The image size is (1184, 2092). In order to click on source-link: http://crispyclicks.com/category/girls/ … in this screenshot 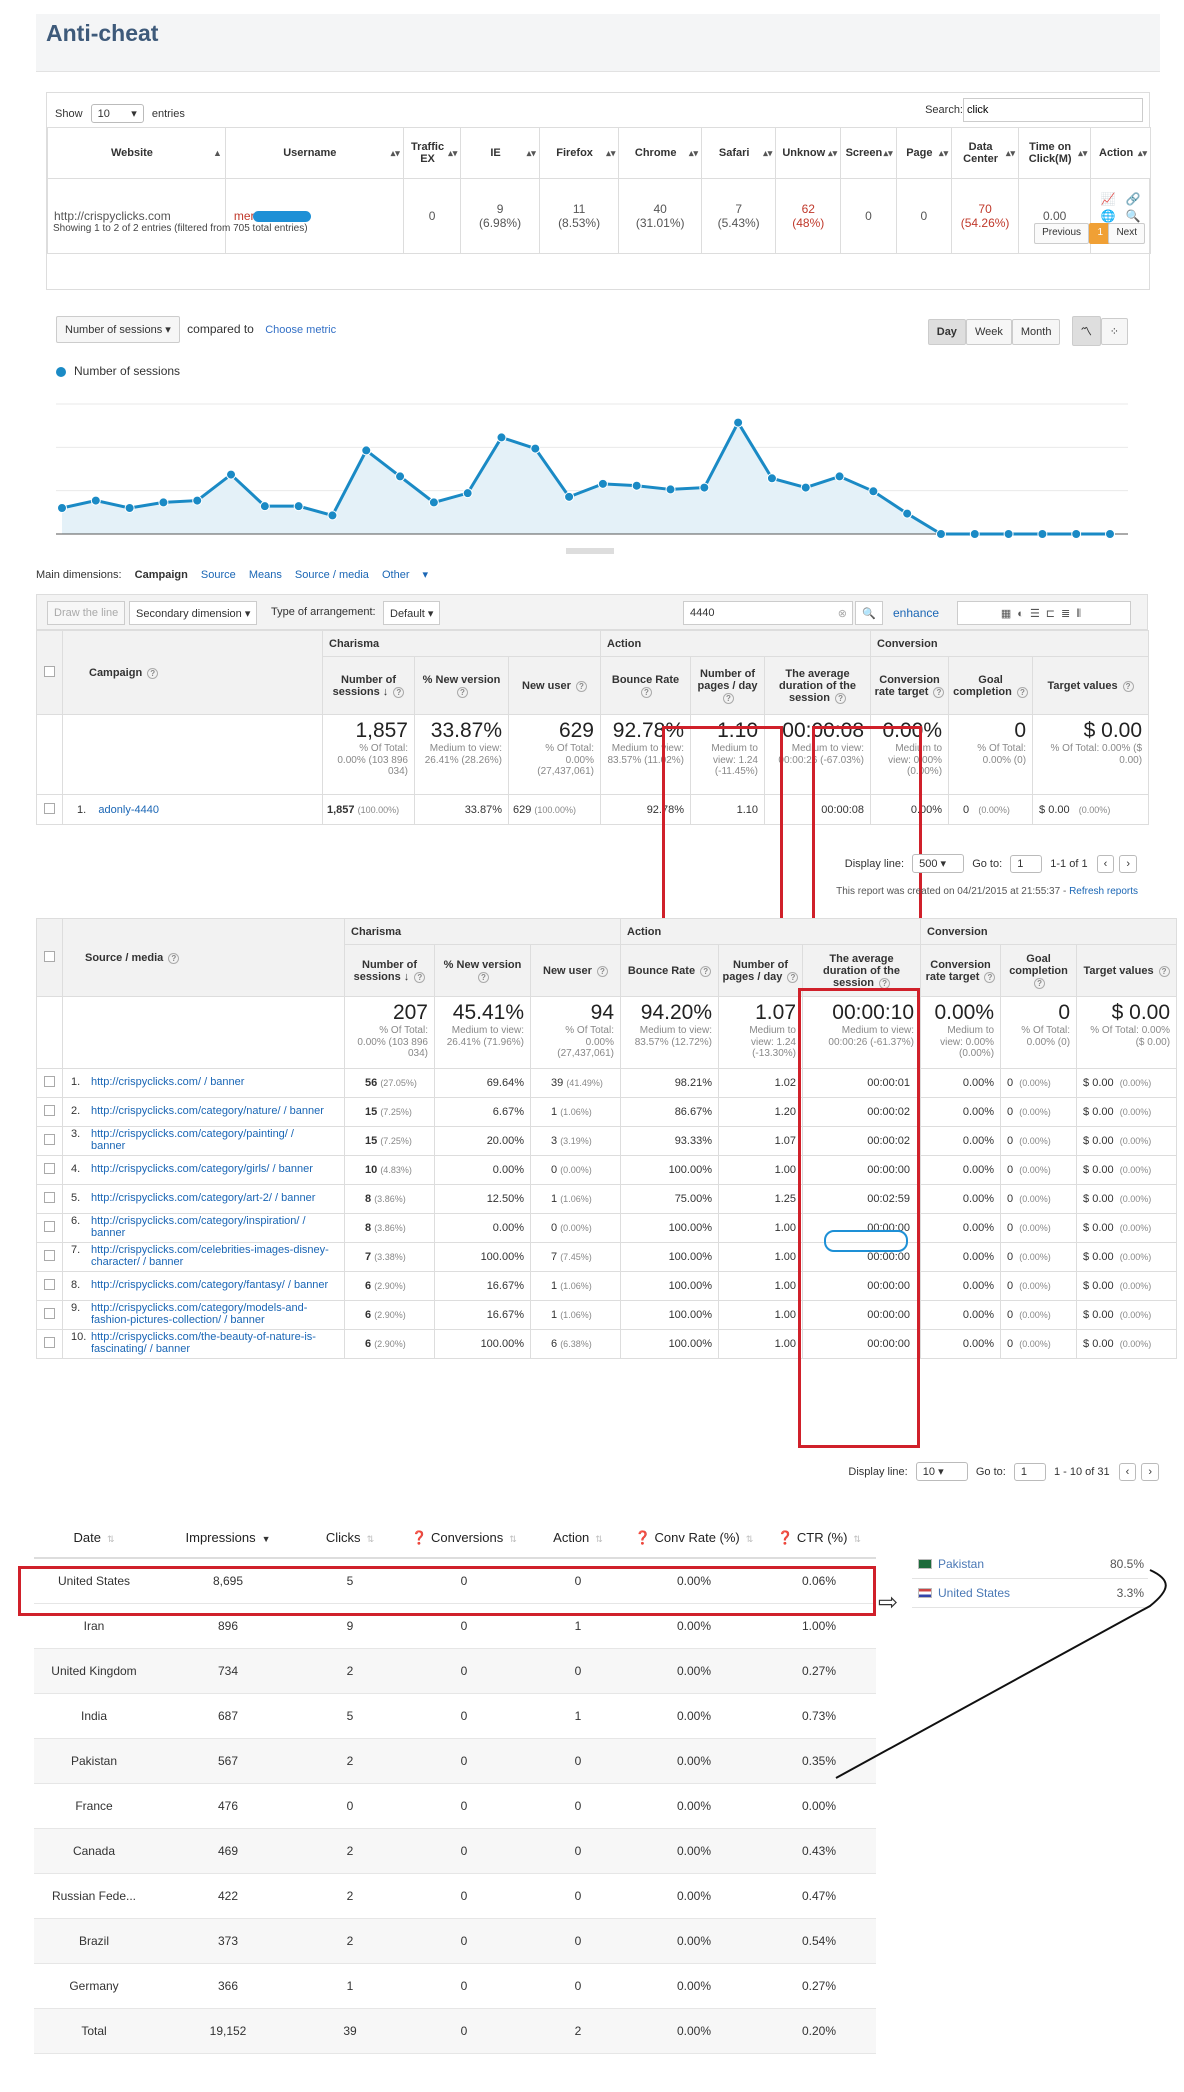, I will do `click(202, 1169)`.